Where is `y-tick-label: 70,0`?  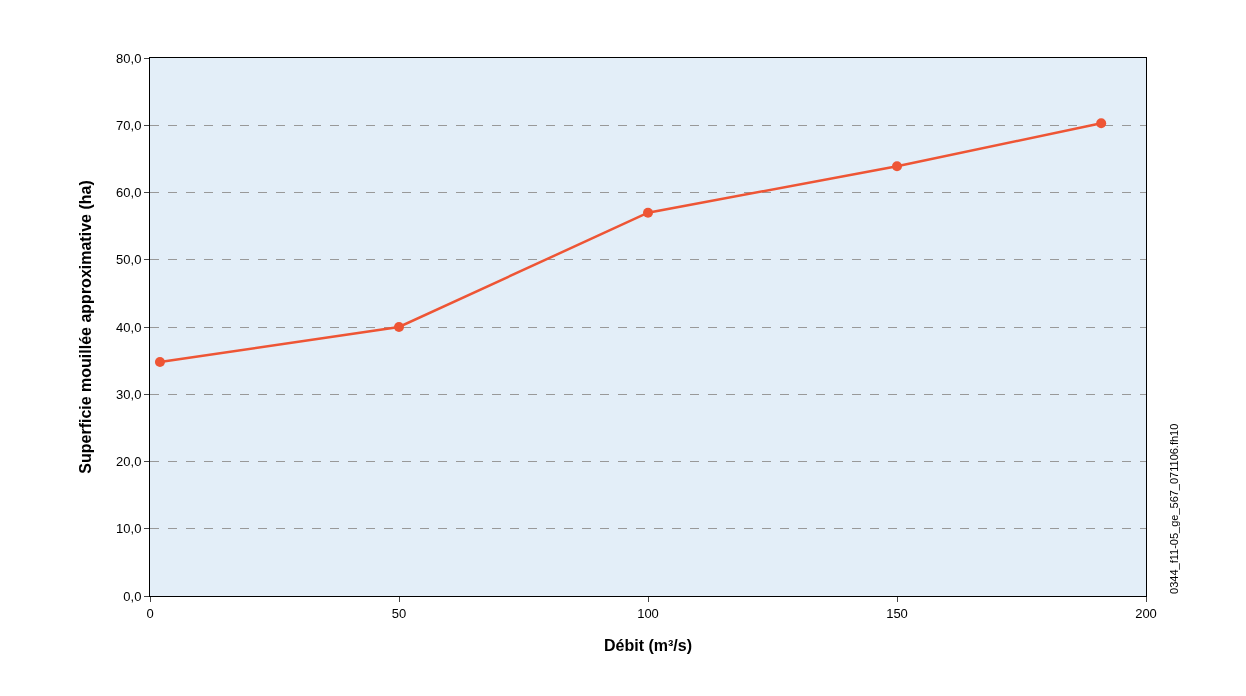
y-tick-label: 70,0 is located at coordinates (129, 125).